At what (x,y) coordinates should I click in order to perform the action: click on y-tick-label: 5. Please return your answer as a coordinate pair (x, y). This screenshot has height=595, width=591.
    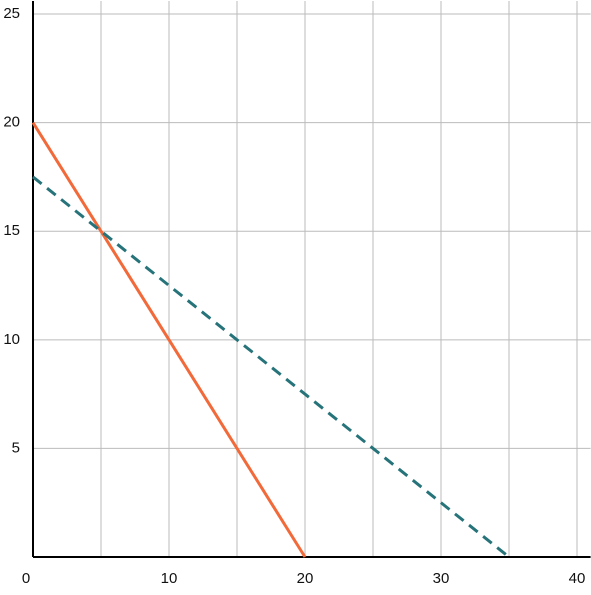
    Looking at the image, I should click on (16, 447).